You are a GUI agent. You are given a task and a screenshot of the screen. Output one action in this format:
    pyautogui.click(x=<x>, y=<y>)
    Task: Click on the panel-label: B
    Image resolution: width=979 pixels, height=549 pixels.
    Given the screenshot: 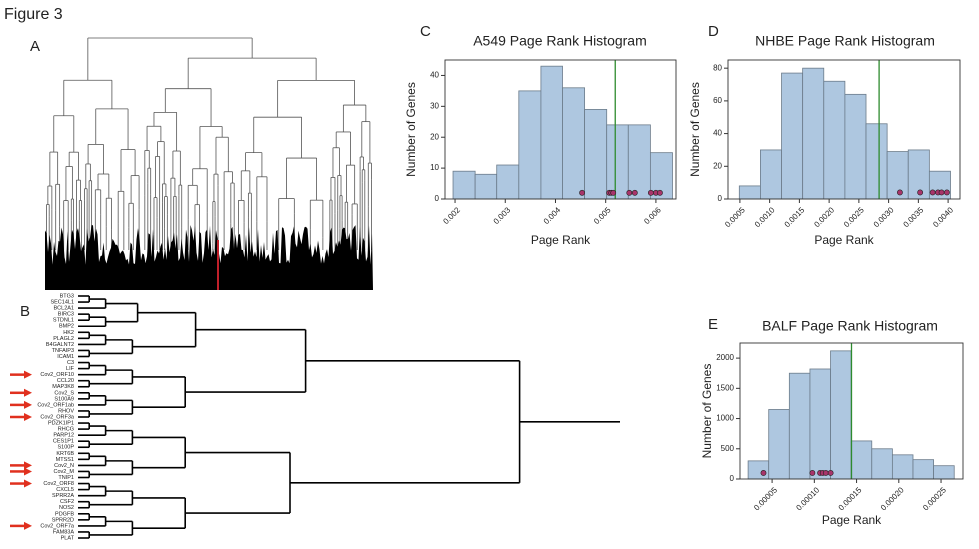 What is the action you would take?
    pyautogui.click(x=25, y=311)
    